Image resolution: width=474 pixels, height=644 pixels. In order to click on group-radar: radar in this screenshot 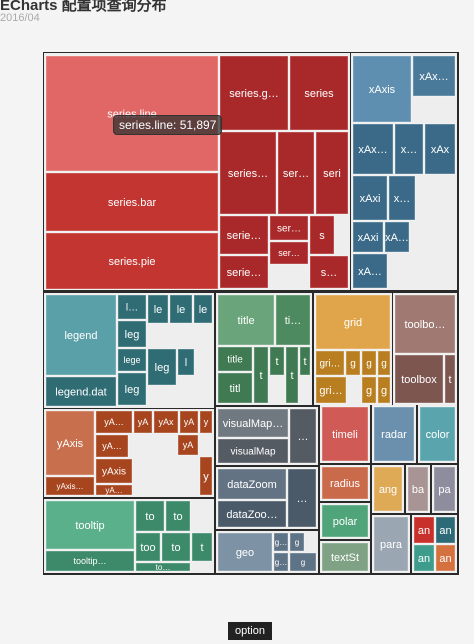, I will do `click(394, 434)`.